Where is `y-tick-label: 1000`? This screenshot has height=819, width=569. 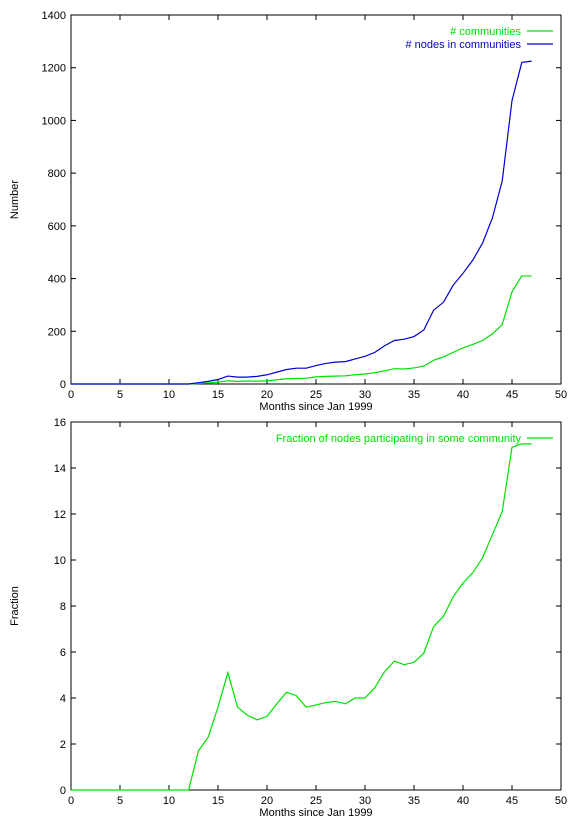
y-tick-label: 1000 is located at coordinates (54, 121).